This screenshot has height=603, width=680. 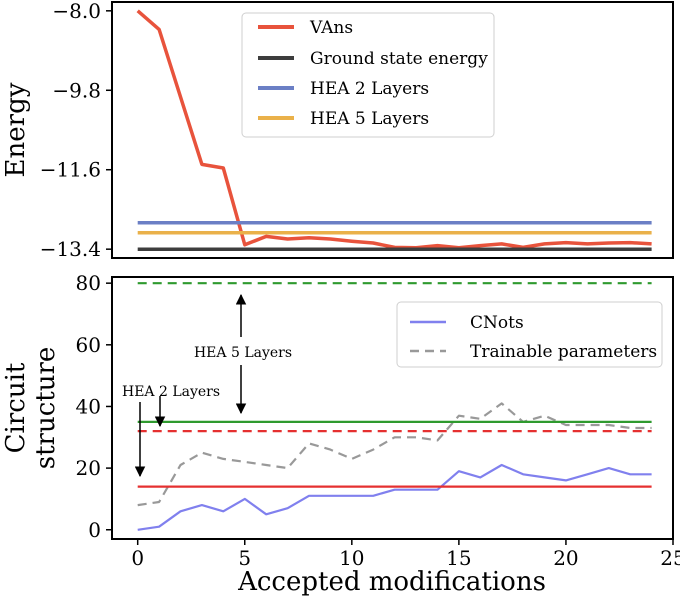 I want to click on x-tick-label: 10, so click(x=351, y=558).